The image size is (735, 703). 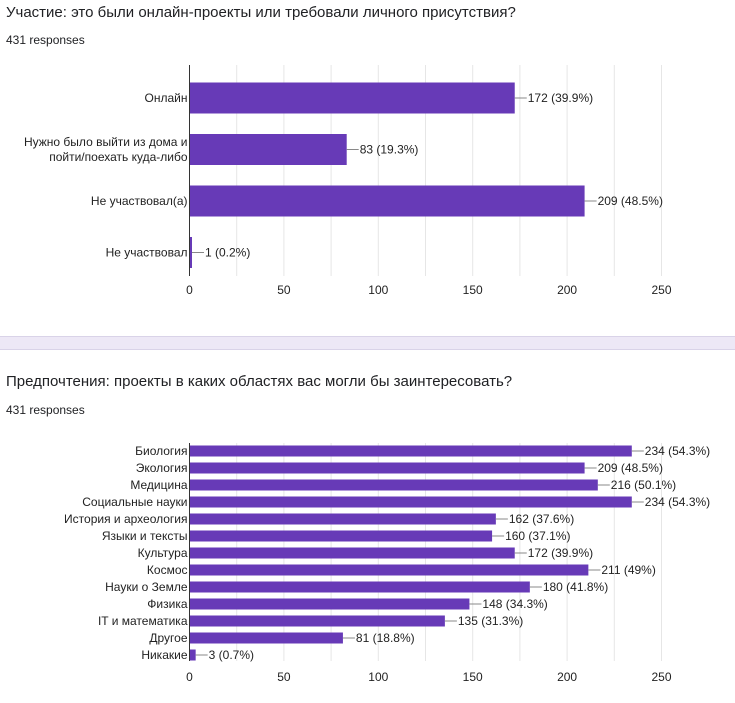 I want to click on bar-value-label: 160 (37.1%), so click(x=537, y=536).